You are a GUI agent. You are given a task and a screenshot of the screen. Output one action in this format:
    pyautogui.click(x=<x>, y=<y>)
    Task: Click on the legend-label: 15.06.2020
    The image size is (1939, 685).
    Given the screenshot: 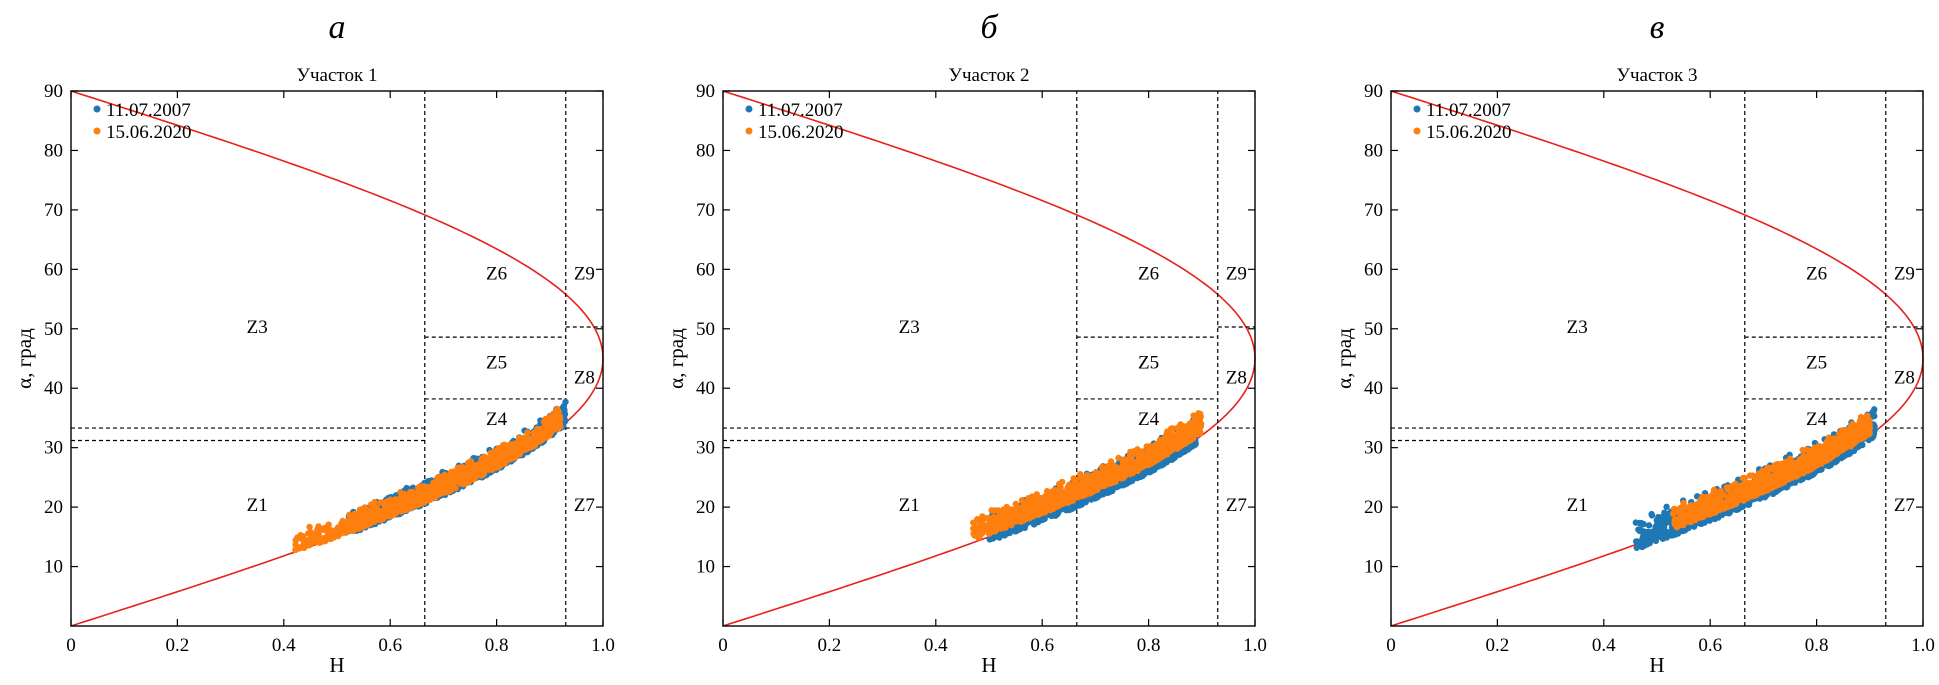 What is the action you would take?
    pyautogui.click(x=801, y=132)
    